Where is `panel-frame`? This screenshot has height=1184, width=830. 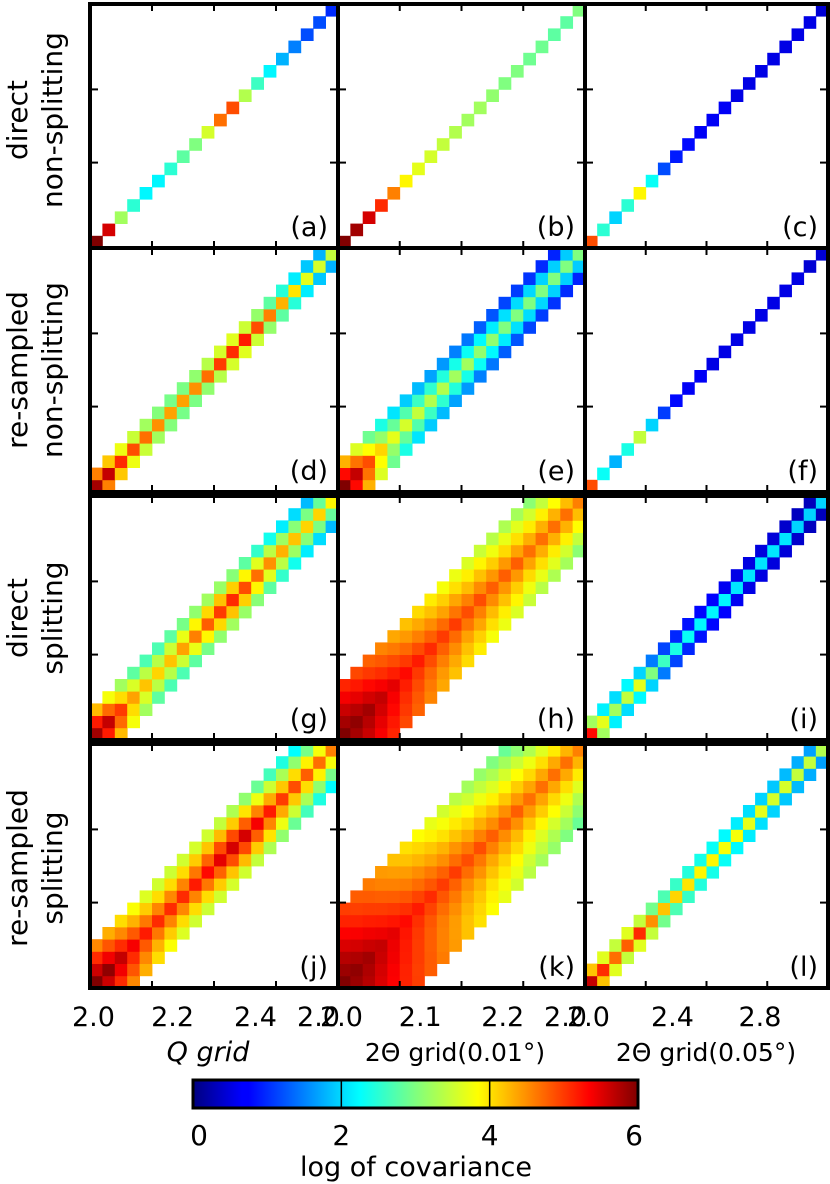
panel-frame is located at coordinates (706, 866).